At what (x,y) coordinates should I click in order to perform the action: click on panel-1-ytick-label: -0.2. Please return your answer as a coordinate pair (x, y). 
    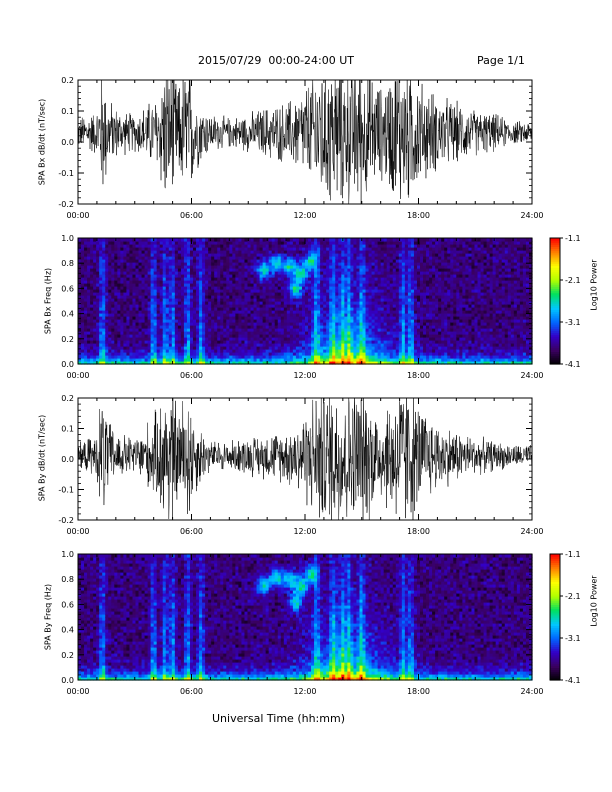
    Looking at the image, I should click on (66, 204).